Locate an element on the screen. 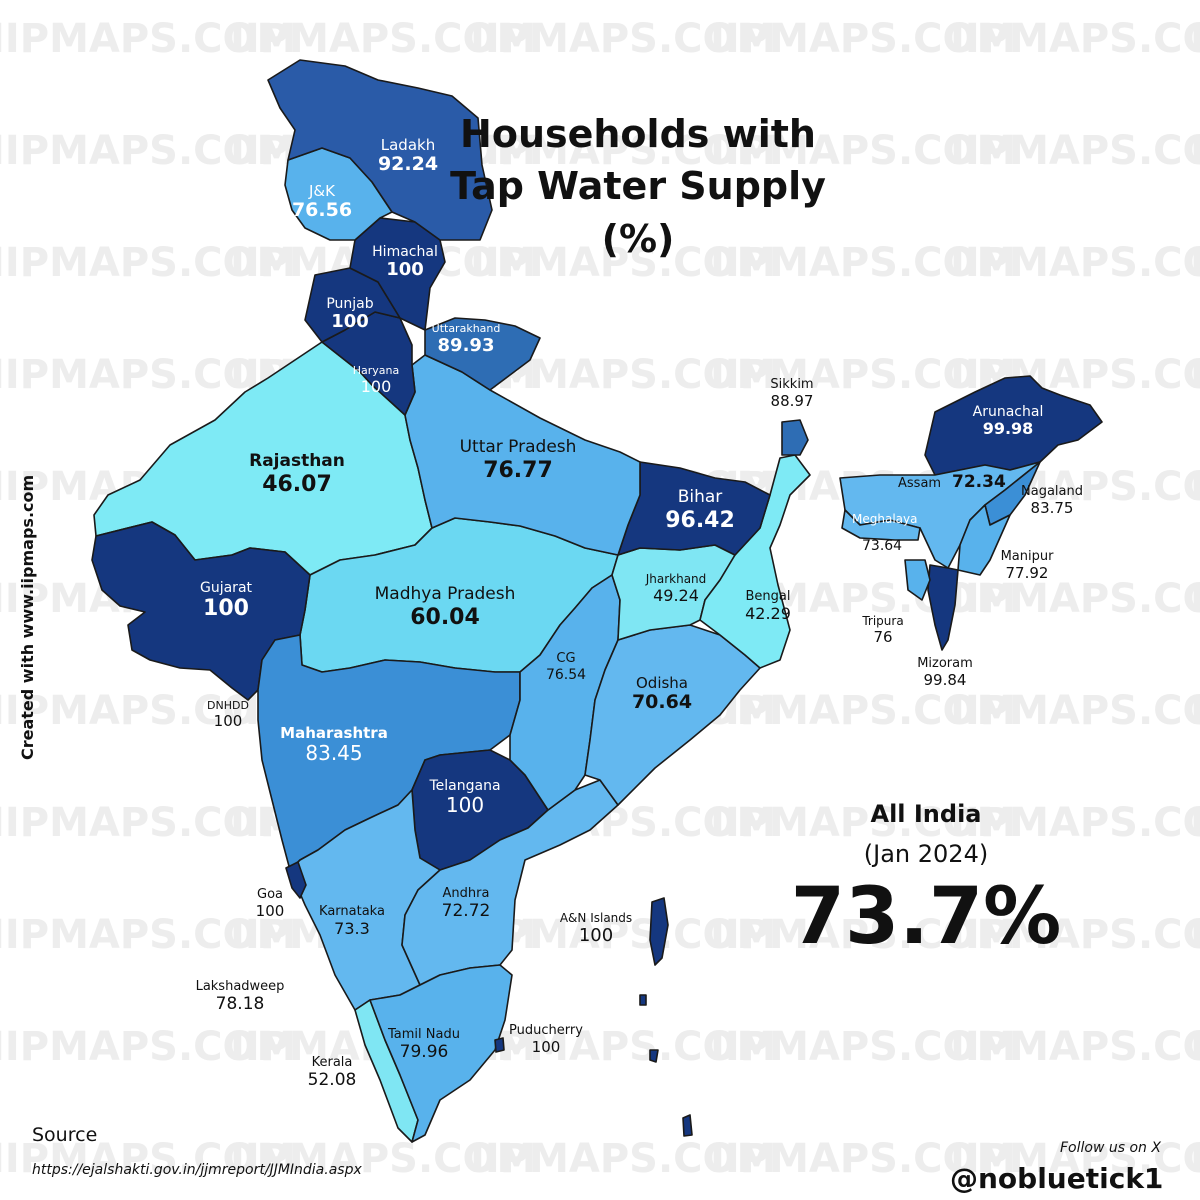  label-karnataka: Karnataka 73.3 is located at coordinates (352, 921).